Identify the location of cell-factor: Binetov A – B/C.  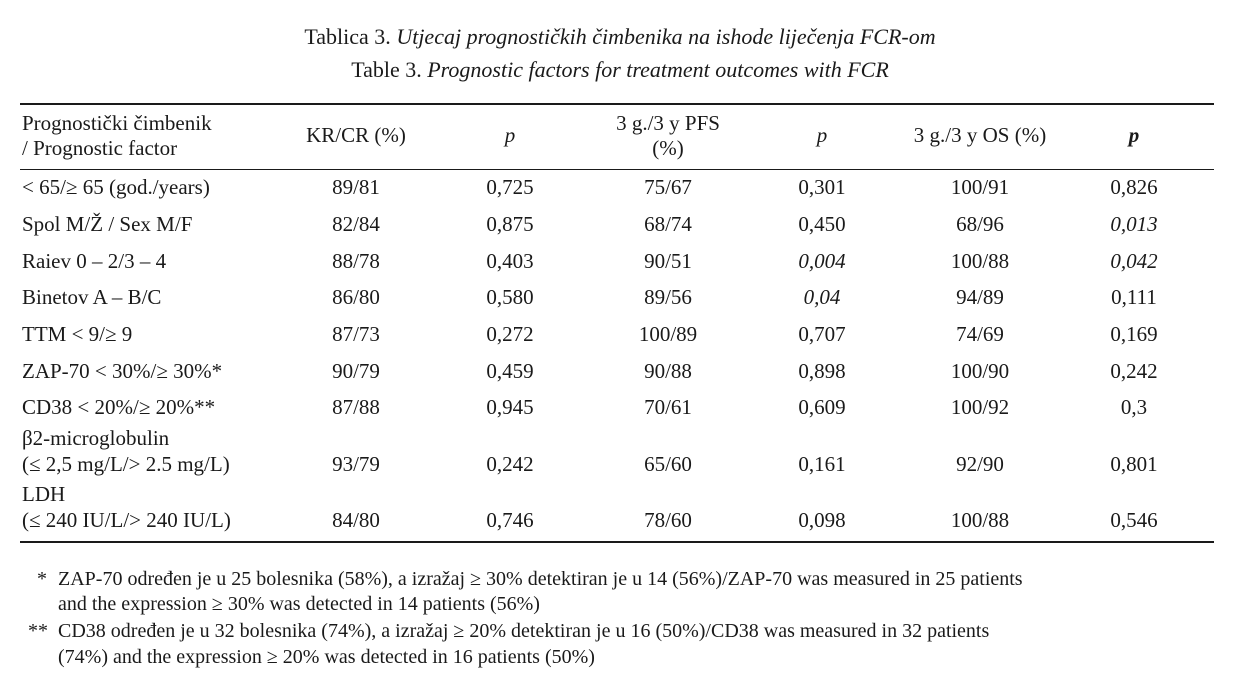
(92, 297).